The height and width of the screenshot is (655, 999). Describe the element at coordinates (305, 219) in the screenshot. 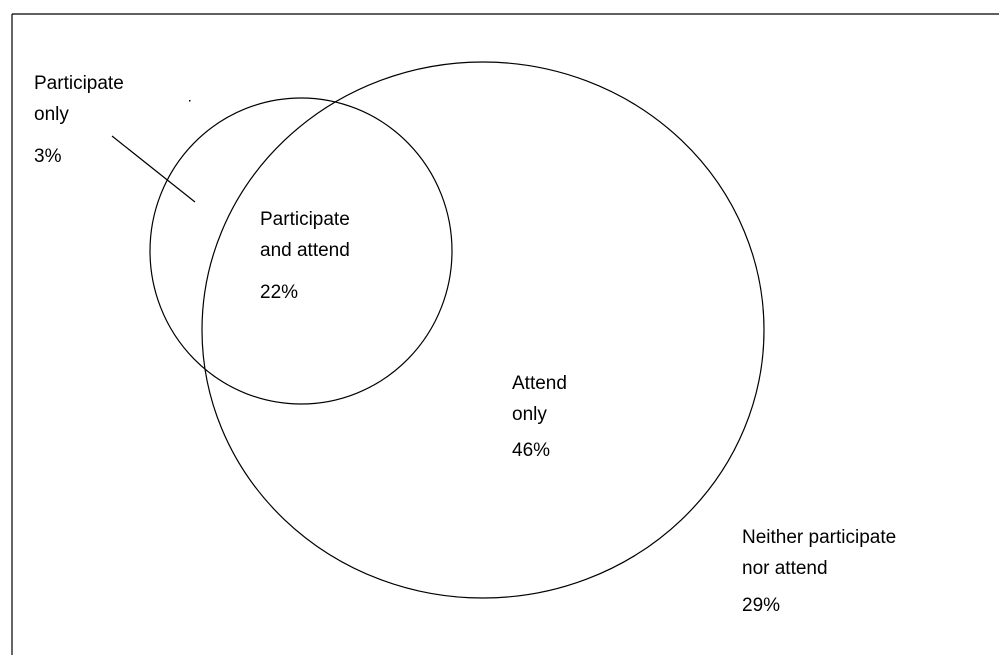

I see `participate-and-attend-label-line1: Participate` at that location.